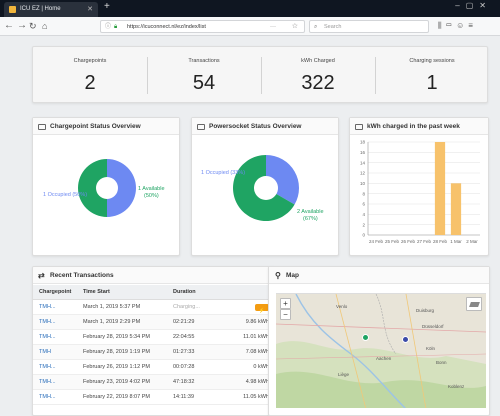  Describe the element at coordinates (474, 304) in the screenshot. I see `layers-button` at that location.